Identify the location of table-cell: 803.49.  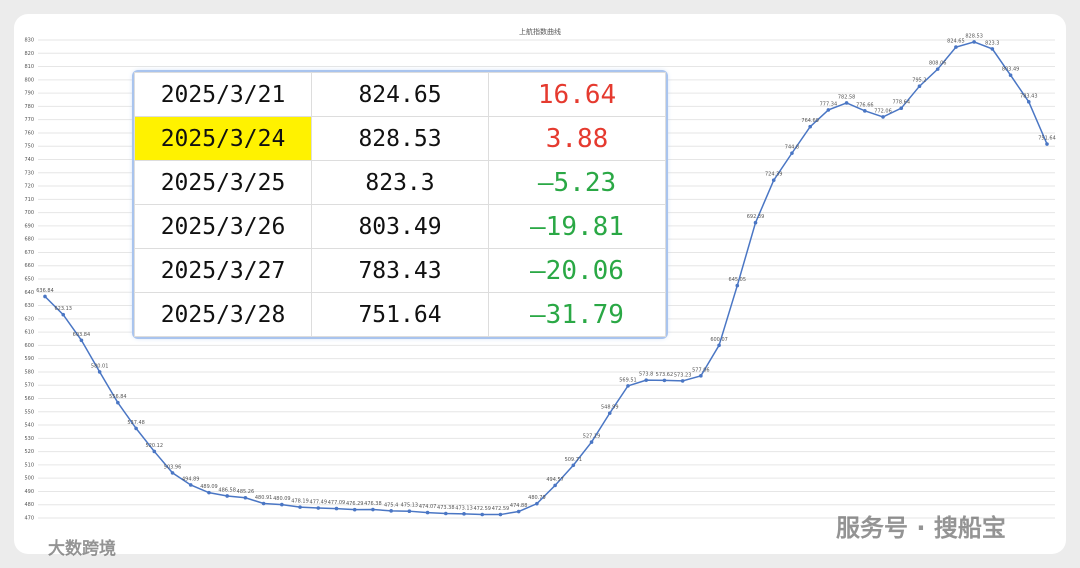
(400, 226).